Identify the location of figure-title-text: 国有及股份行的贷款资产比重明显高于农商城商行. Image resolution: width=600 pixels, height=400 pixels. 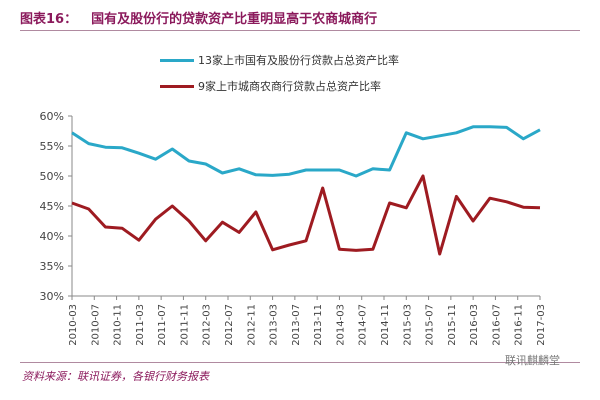
(234, 19).